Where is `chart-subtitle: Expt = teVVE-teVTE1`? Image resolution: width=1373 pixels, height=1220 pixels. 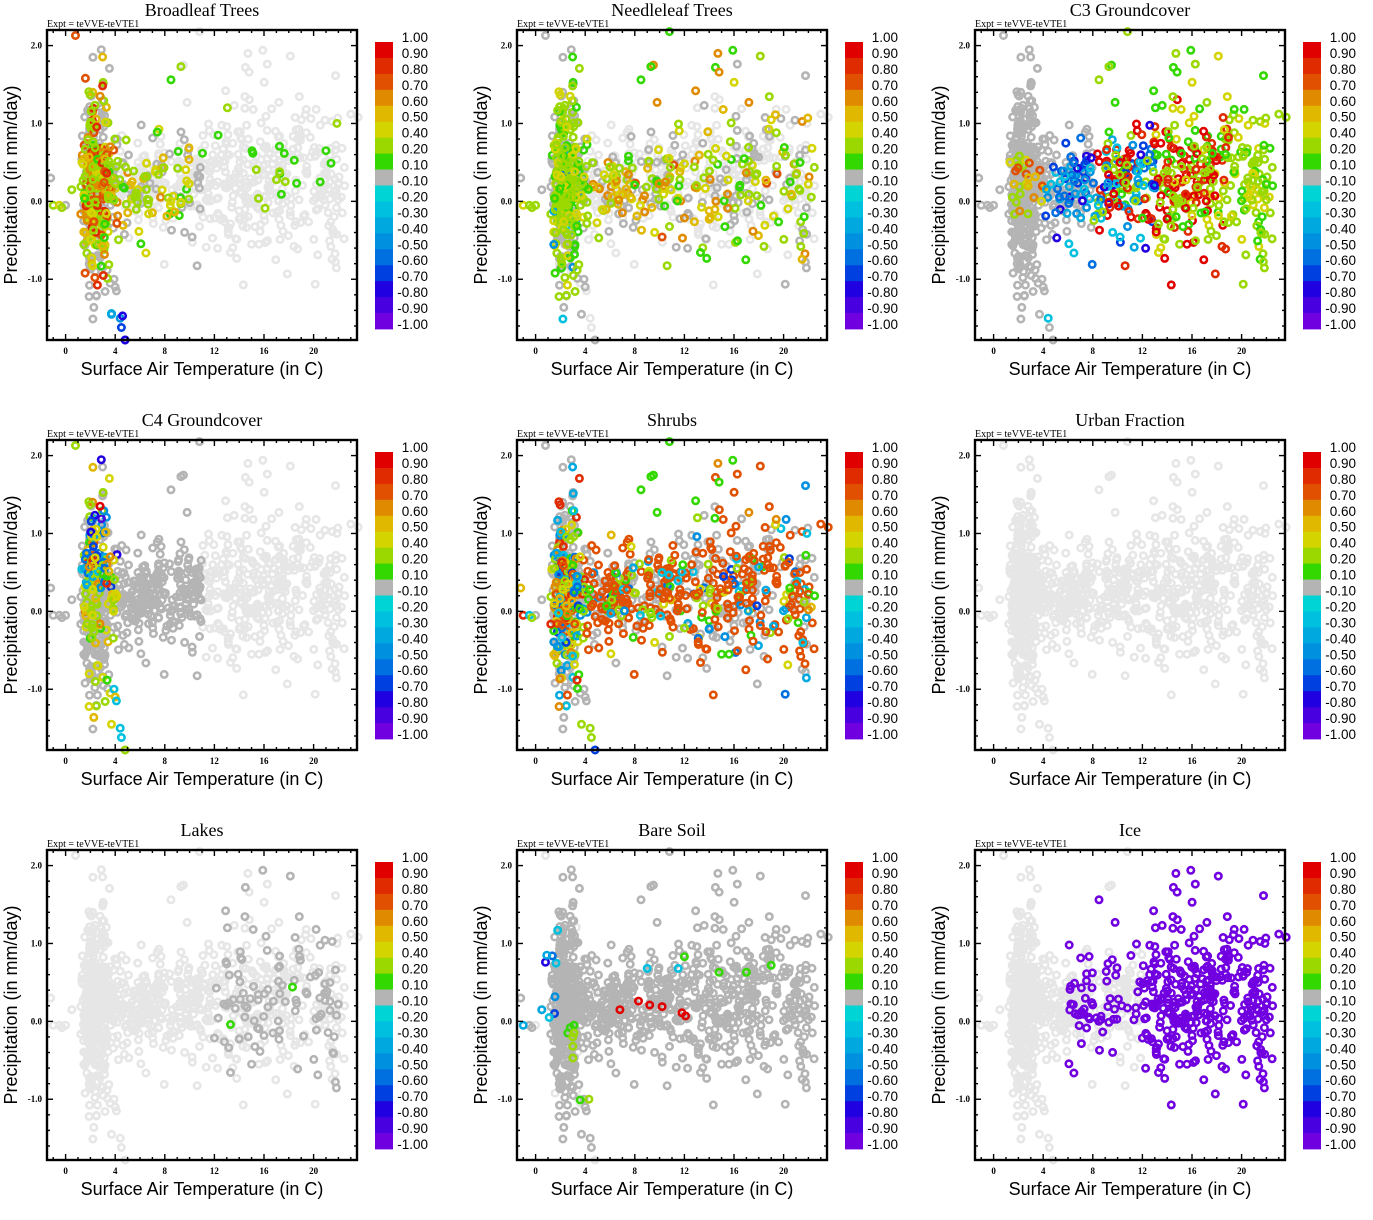 chart-subtitle: Expt = teVVE-teVTE1 is located at coordinates (563, 24).